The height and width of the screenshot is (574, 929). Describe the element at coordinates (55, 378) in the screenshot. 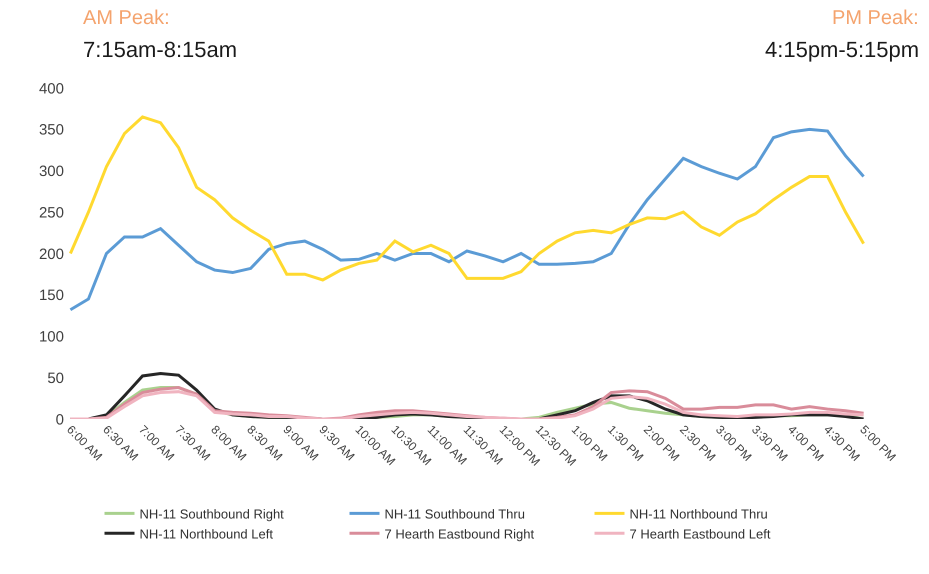

I see `y-tick-label: 50` at that location.